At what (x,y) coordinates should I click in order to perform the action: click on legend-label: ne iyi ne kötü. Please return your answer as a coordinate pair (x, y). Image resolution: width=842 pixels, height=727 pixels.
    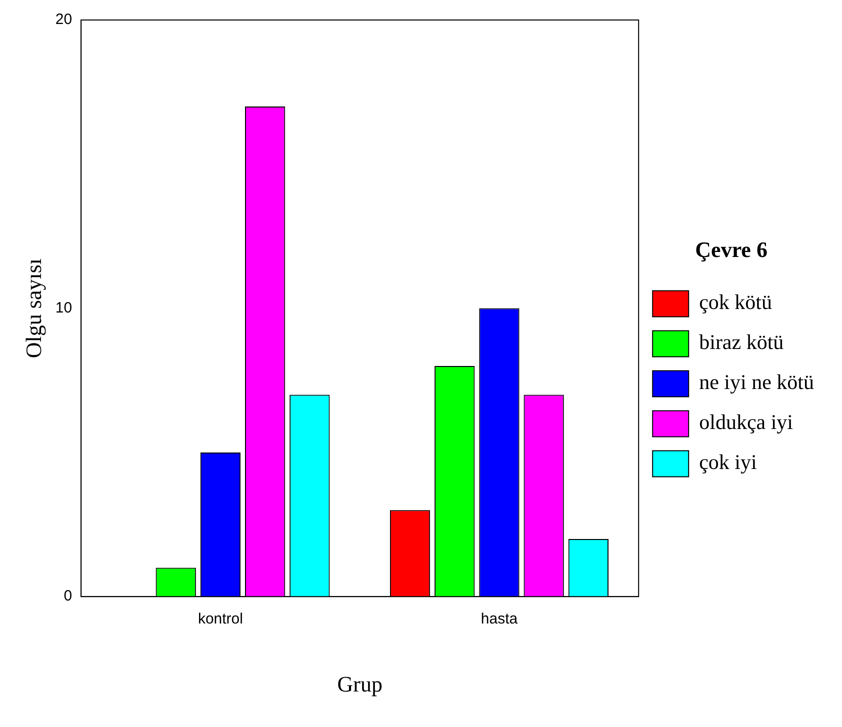
    Looking at the image, I should click on (756, 382).